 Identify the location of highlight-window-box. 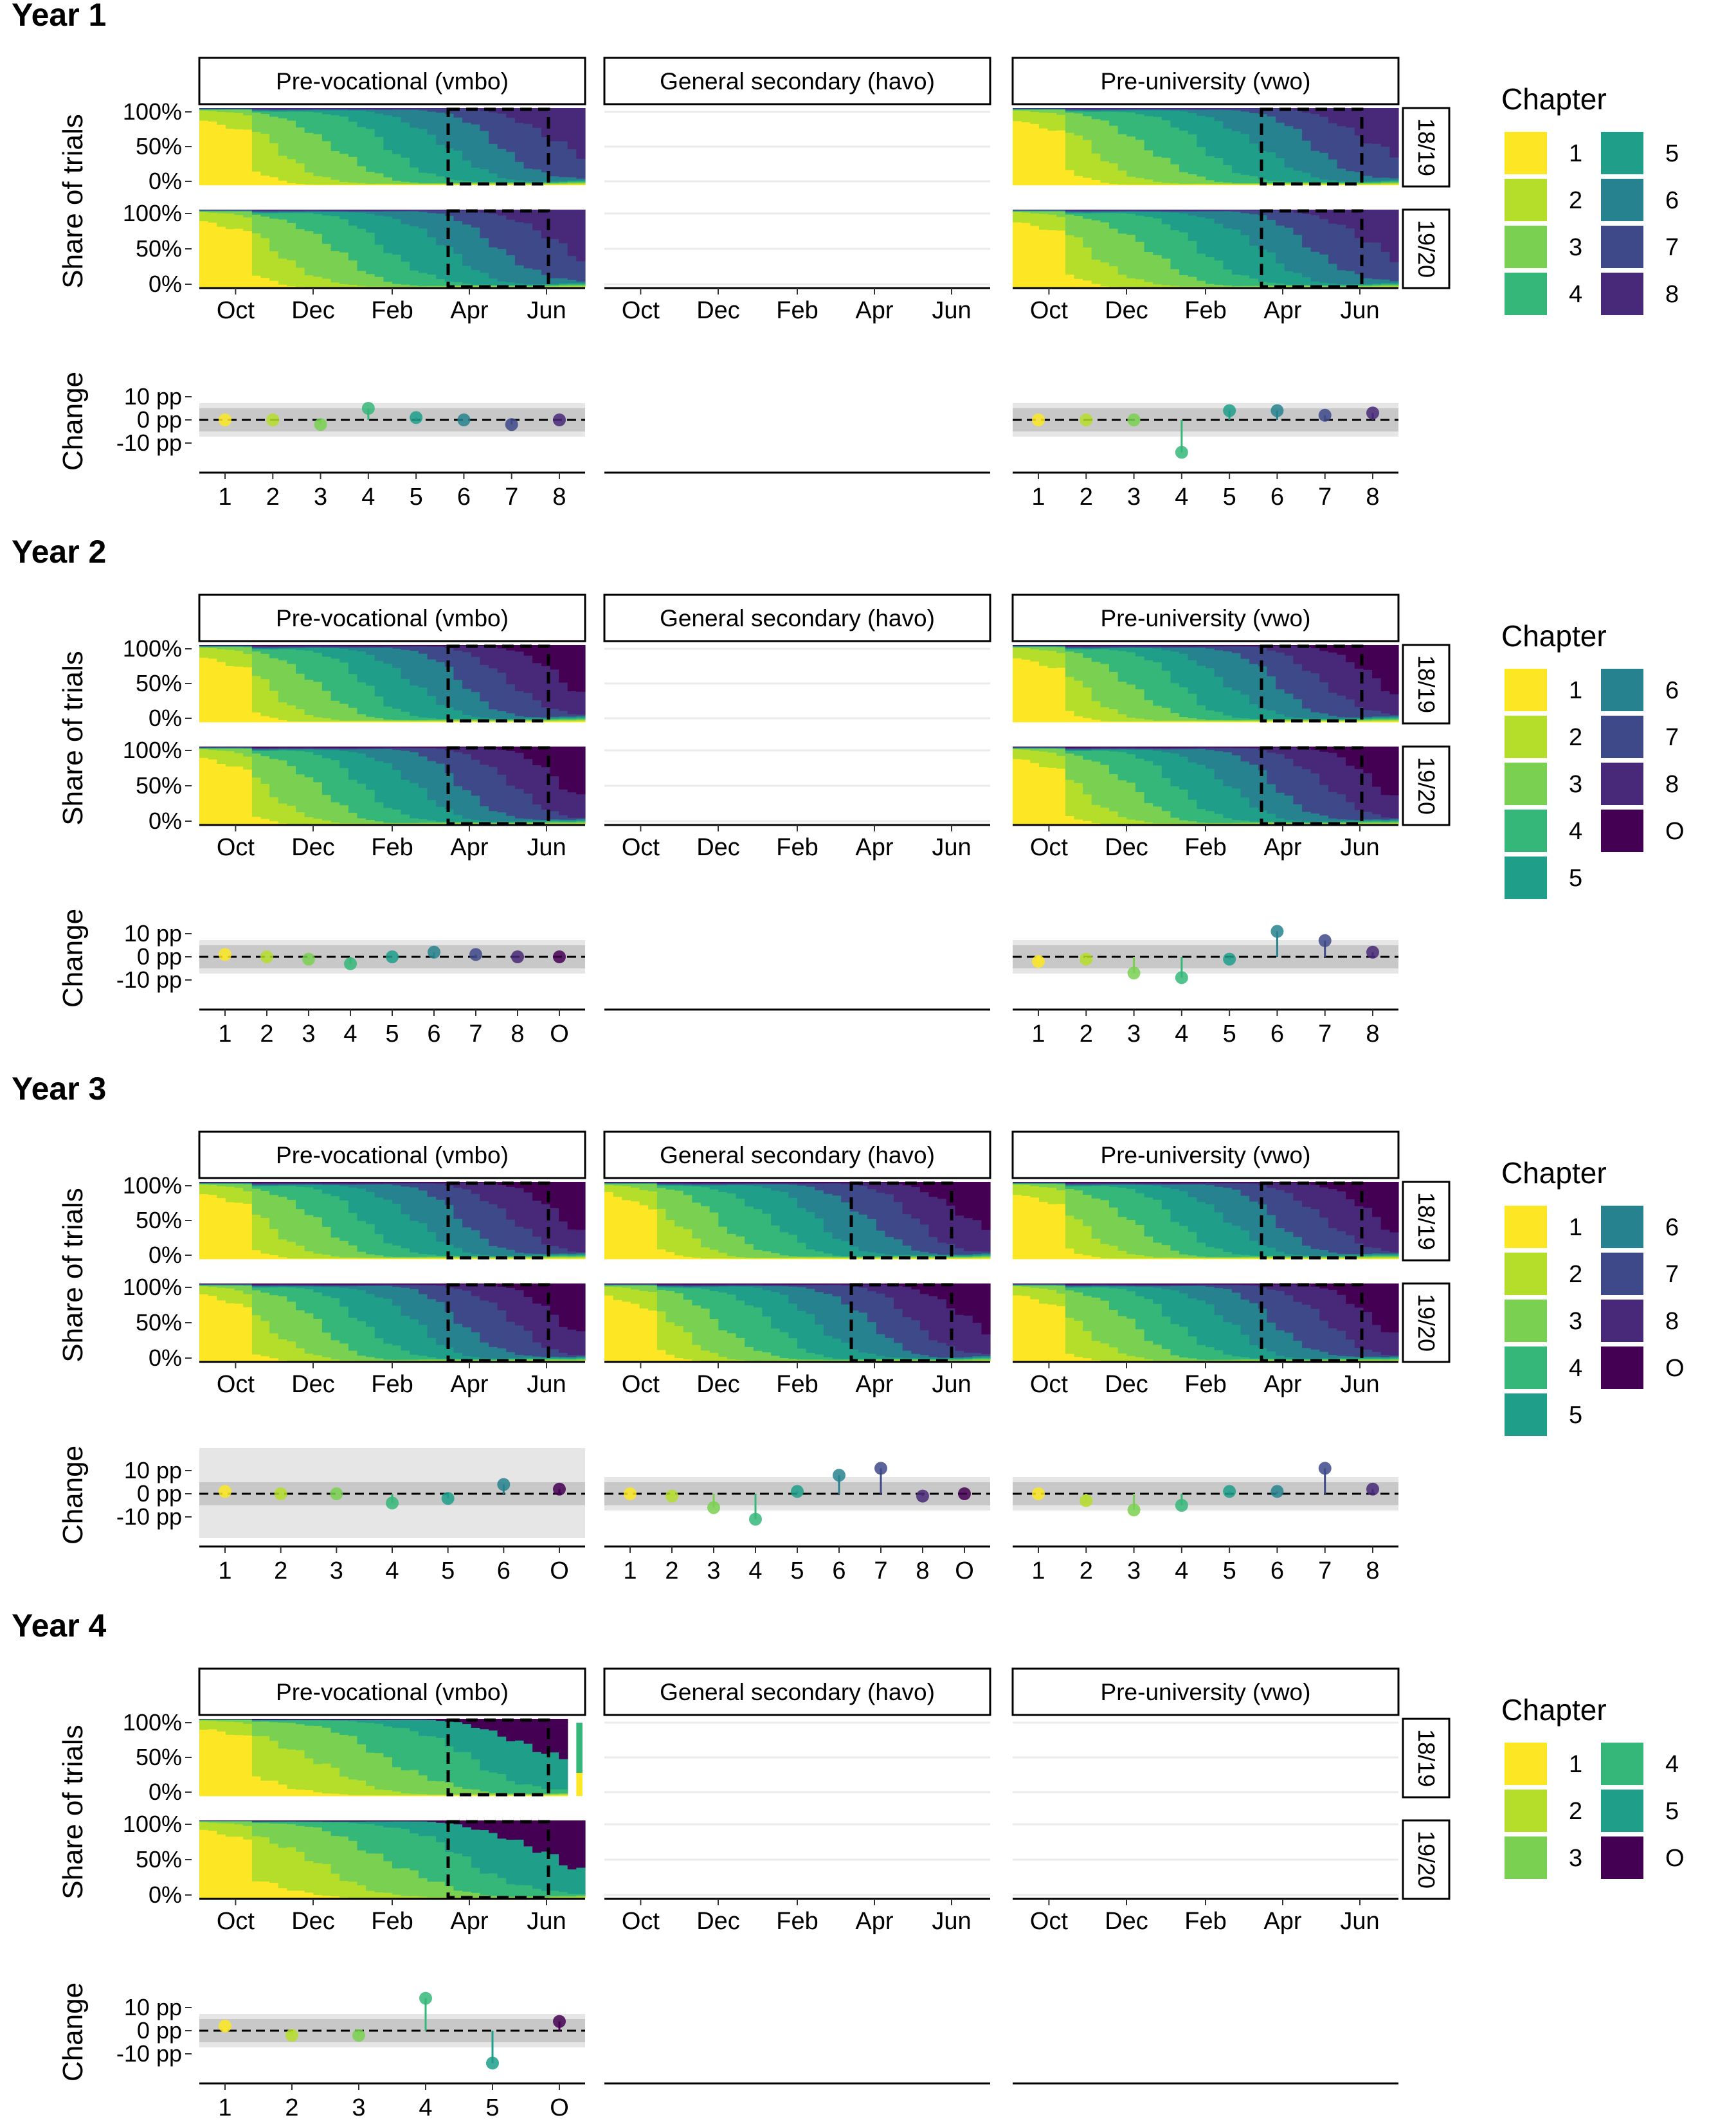
(498, 146).